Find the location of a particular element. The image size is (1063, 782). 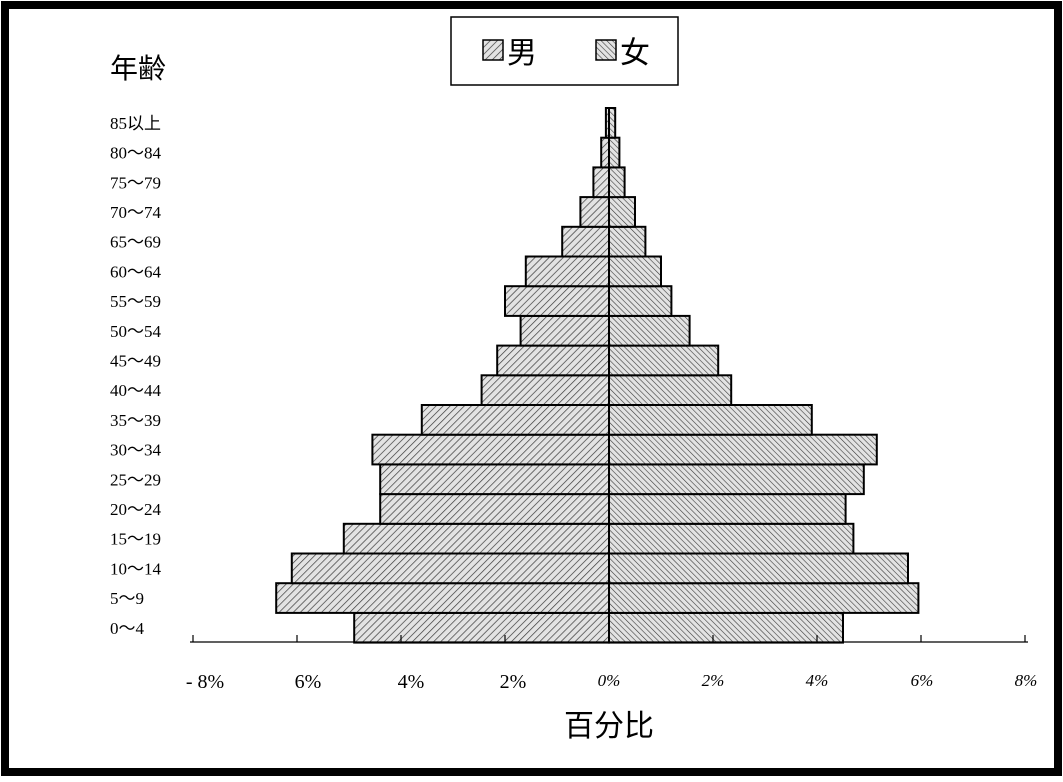

x-tick-label-left-2: 4% is located at coordinates (411, 682).